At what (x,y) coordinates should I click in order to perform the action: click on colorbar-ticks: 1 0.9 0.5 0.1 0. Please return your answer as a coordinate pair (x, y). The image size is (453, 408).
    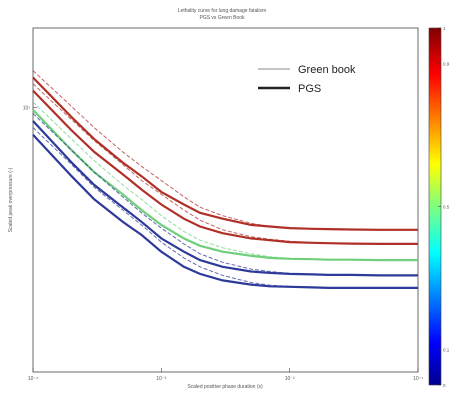
    Looking at the image, I should click on (444, 207).